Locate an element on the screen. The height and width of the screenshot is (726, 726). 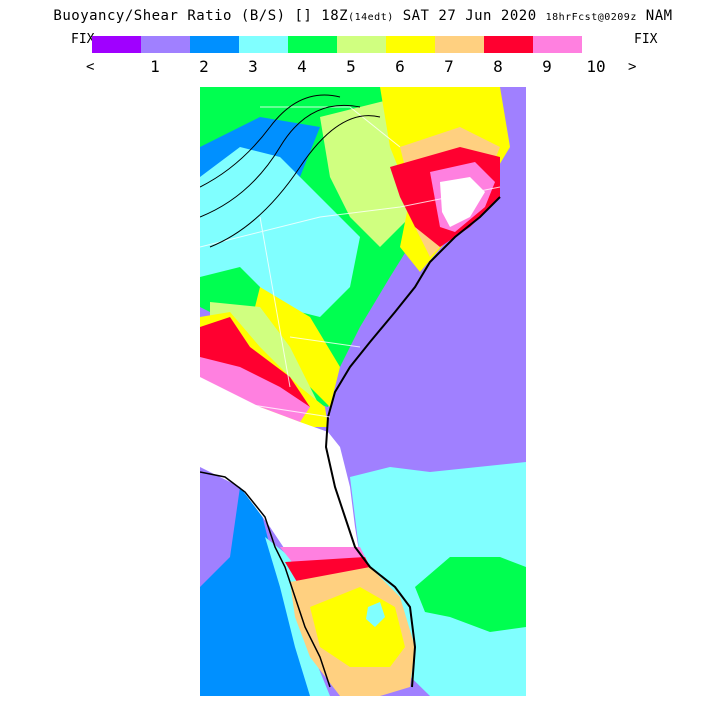
color-scale-bar is located at coordinates (337, 44).